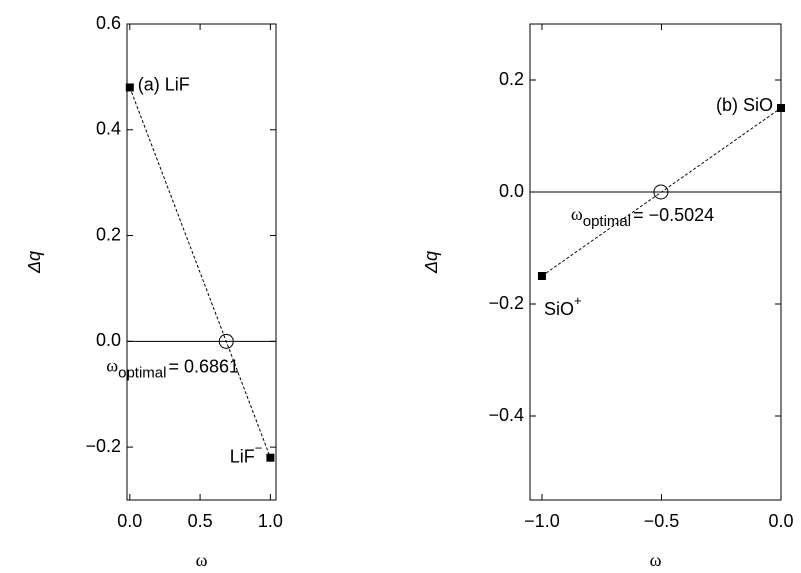 The width and height of the screenshot is (801, 573). I want to click on optimal-value: = −0.5024, so click(673, 215).